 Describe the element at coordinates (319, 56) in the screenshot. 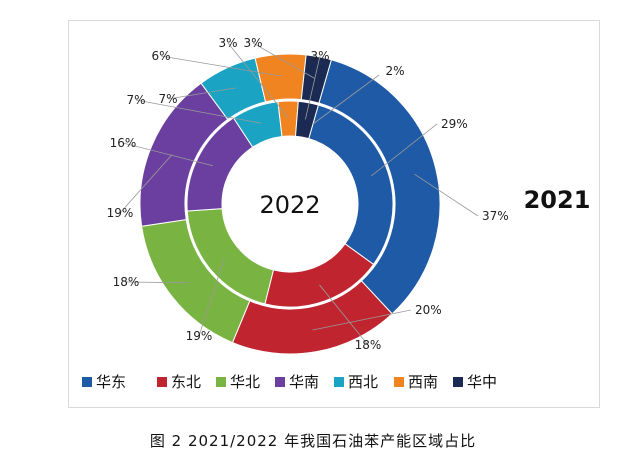

I see `label-2022-7: 3%` at that location.